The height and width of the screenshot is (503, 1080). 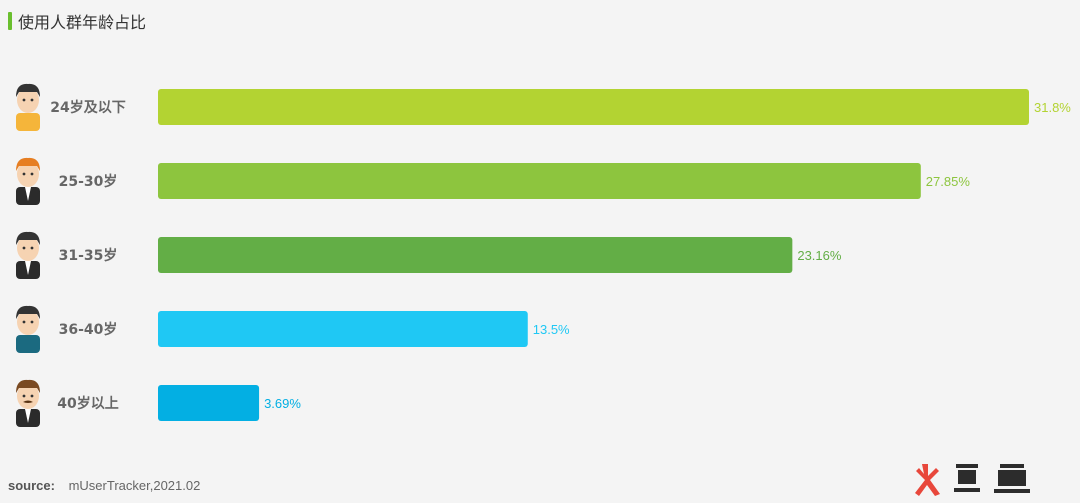 I want to click on orange-hair-man-icon, so click(x=28, y=181).